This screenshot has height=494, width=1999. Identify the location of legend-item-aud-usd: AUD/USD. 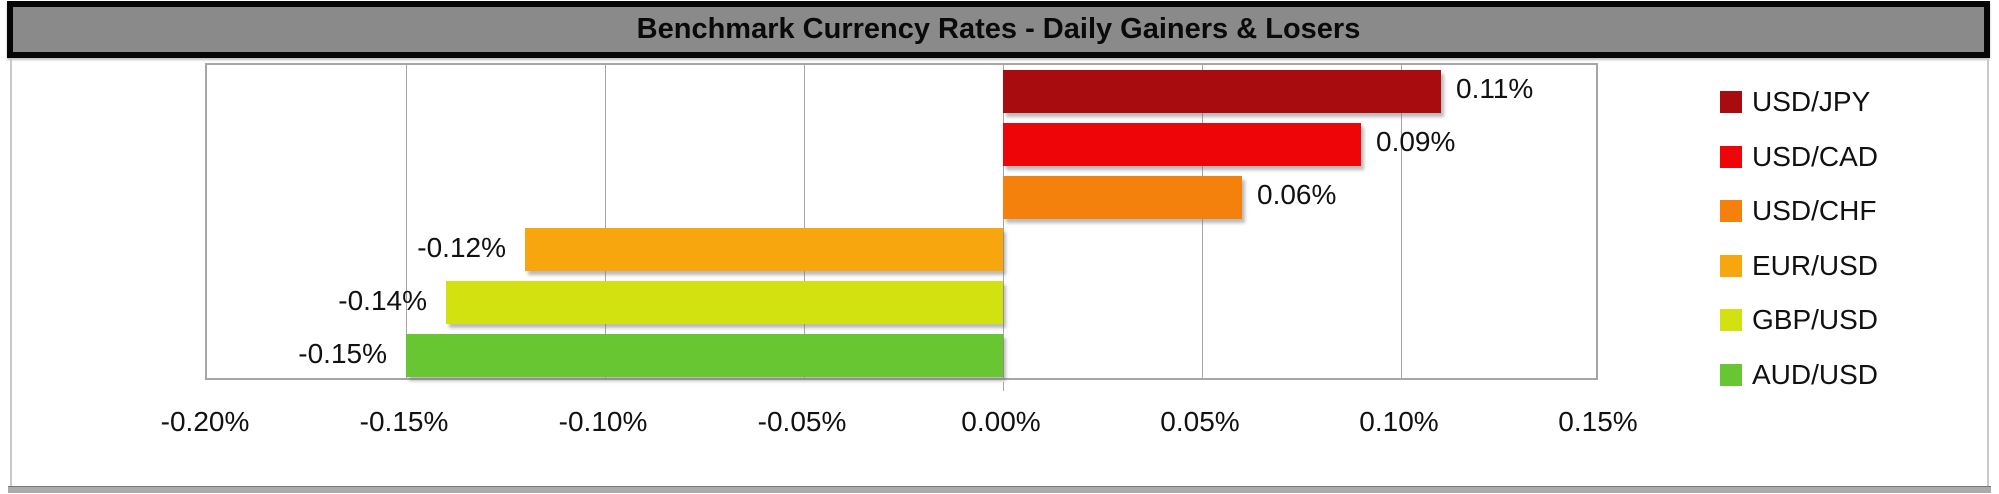
(1799, 374).